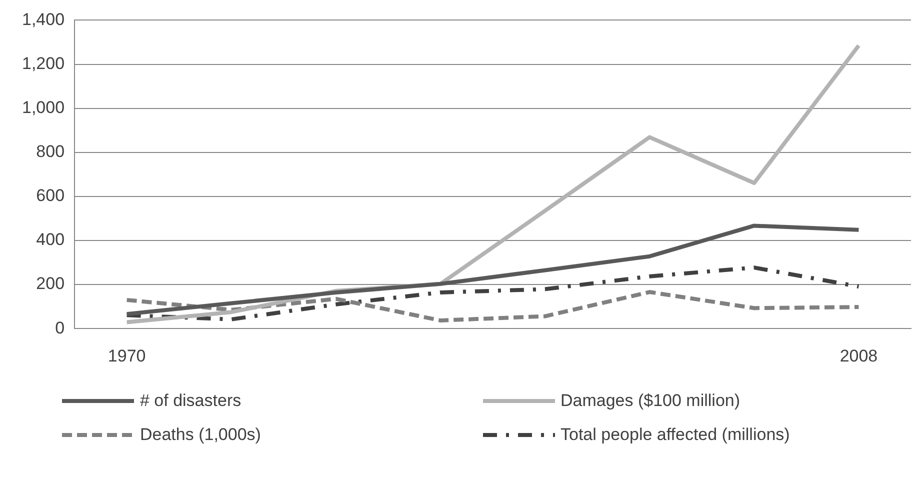 This screenshot has width=921, height=477. I want to click on legend-label: Damages ($100 million), so click(650, 401).